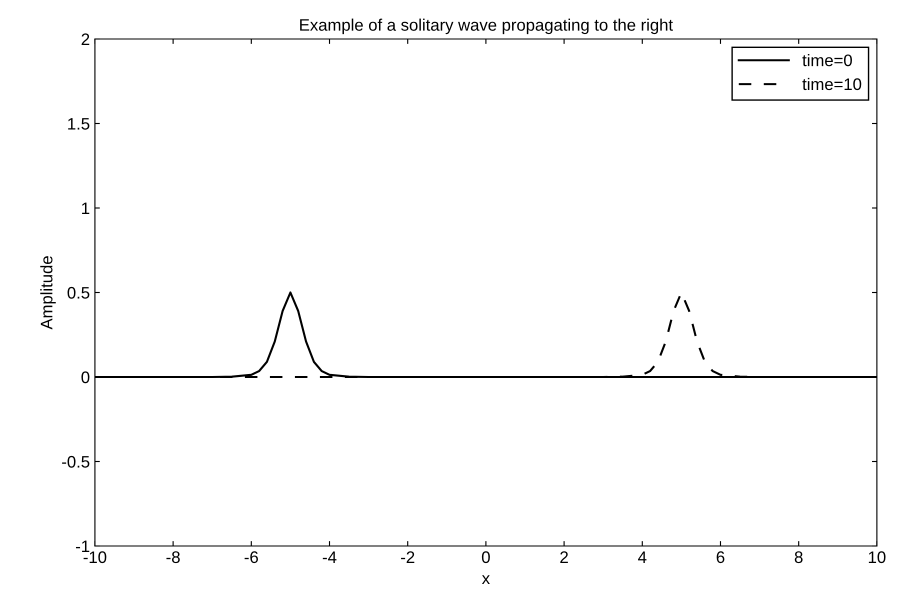 The image size is (904, 600). What do you see at coordinates (720, 557) in the screenshot?
I see `x-tick-label: 6` at bounding box center [720, 557].